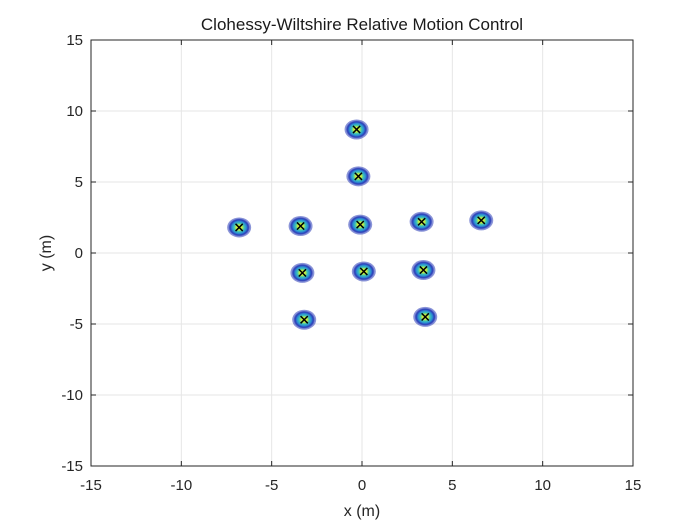  I want to click on x-tick-label: -15, so click(91, 485).